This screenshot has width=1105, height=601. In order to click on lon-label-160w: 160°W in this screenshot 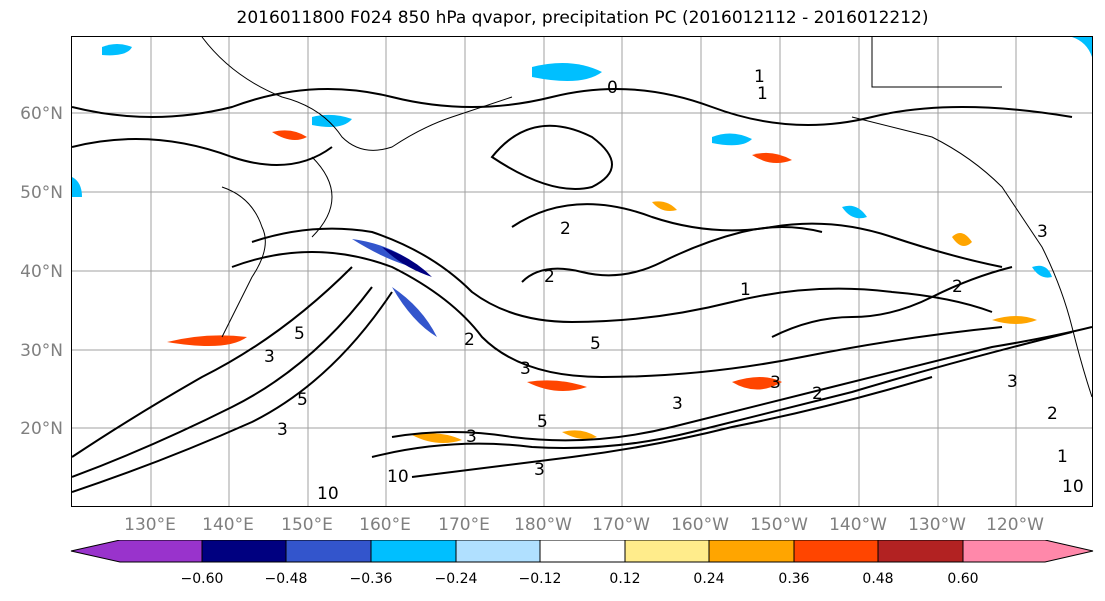, I will do `click(700, 525)`.